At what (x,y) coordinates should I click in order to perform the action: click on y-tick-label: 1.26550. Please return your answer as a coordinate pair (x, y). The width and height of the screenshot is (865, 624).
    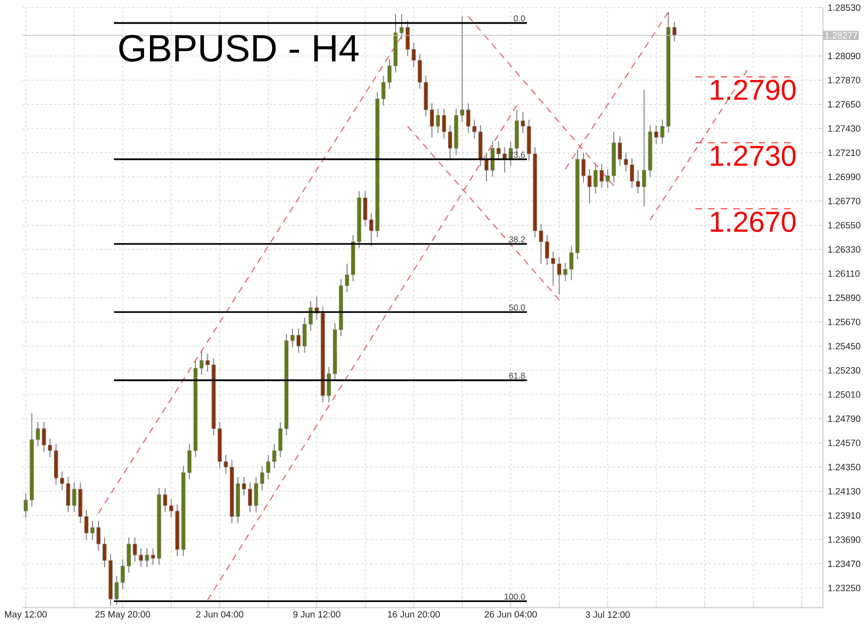
    Looking at the image, I should click on (844, 225).